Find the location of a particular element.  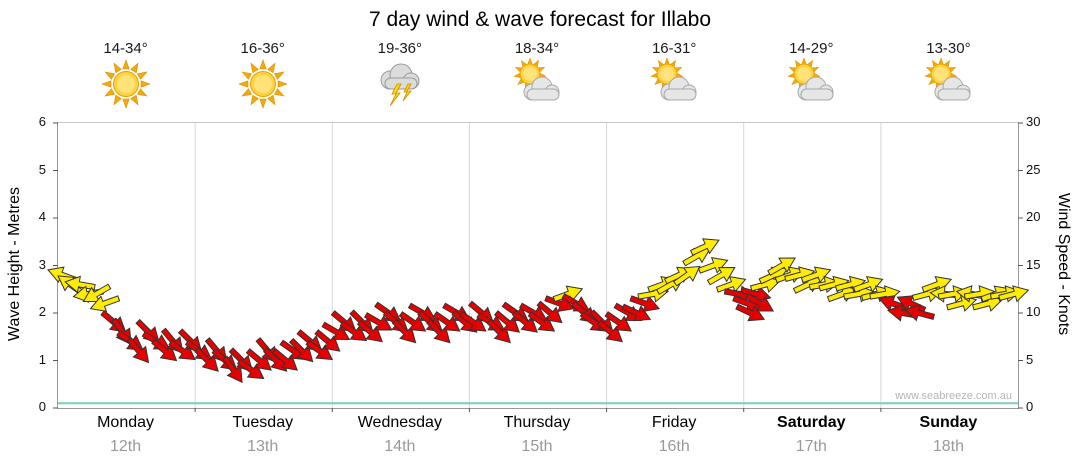

day-summary-column: 18-34° is located at coordinates (537, 78).